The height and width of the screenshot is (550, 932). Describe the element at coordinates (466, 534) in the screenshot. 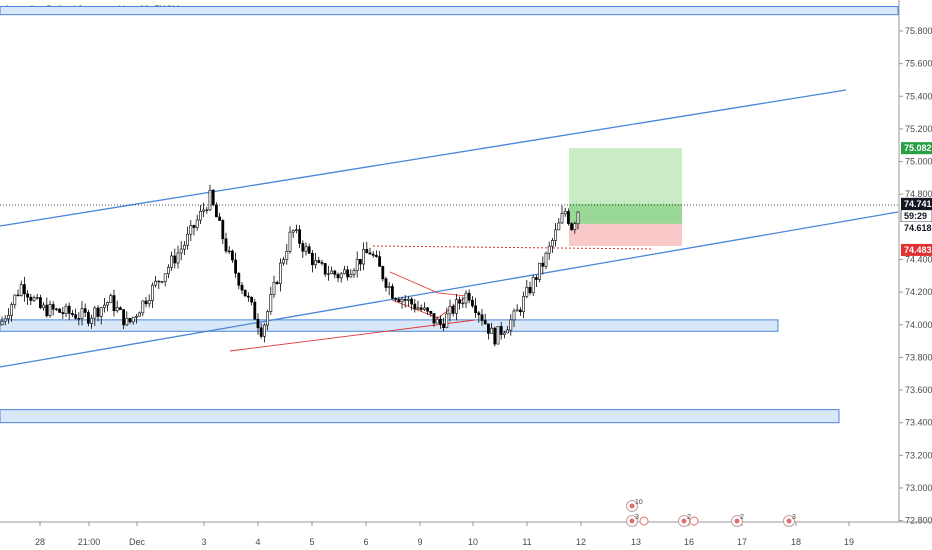

I see `time-axis: 28 21:00 Dec 3 4 5 6 9 10 11 12 13 16 17 18 19` at that location.